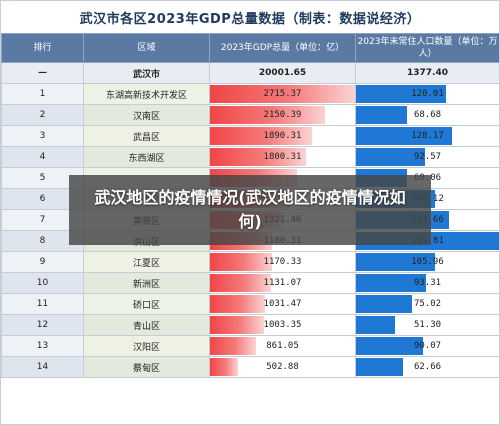  I want to click on total-row: — 武汉市 20001.65 1377.40, so click(250, 73).